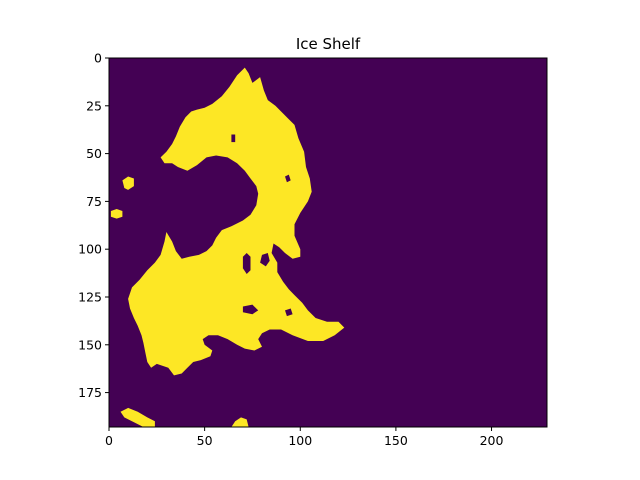 Image resolution: width=640 pixels, height=480 pixels. Describe the element at coordinates (90, 344) in the screenshot. I see `y-tick-label: 150` at that location.